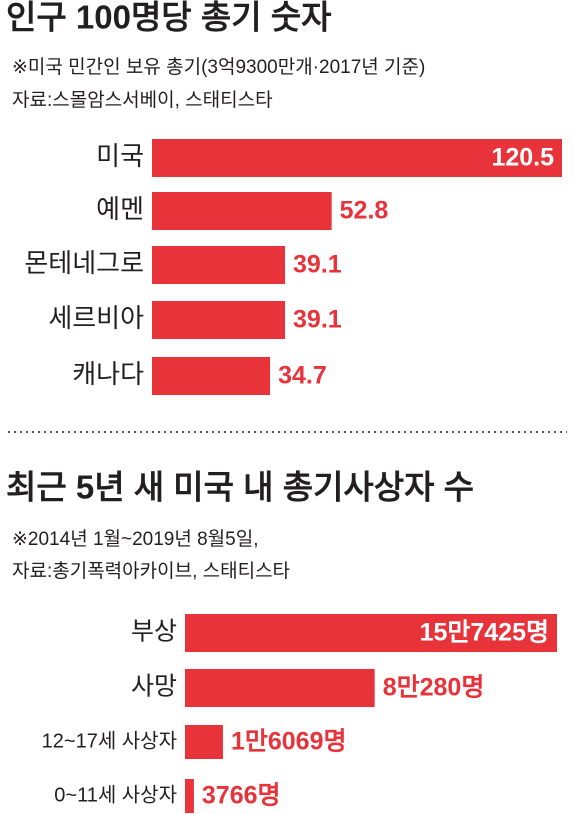 This screenshot has width=575, height=814. Describe the element at coordinates (364, 211) in the screenshot. I see `value-label: 52.8` at that location.